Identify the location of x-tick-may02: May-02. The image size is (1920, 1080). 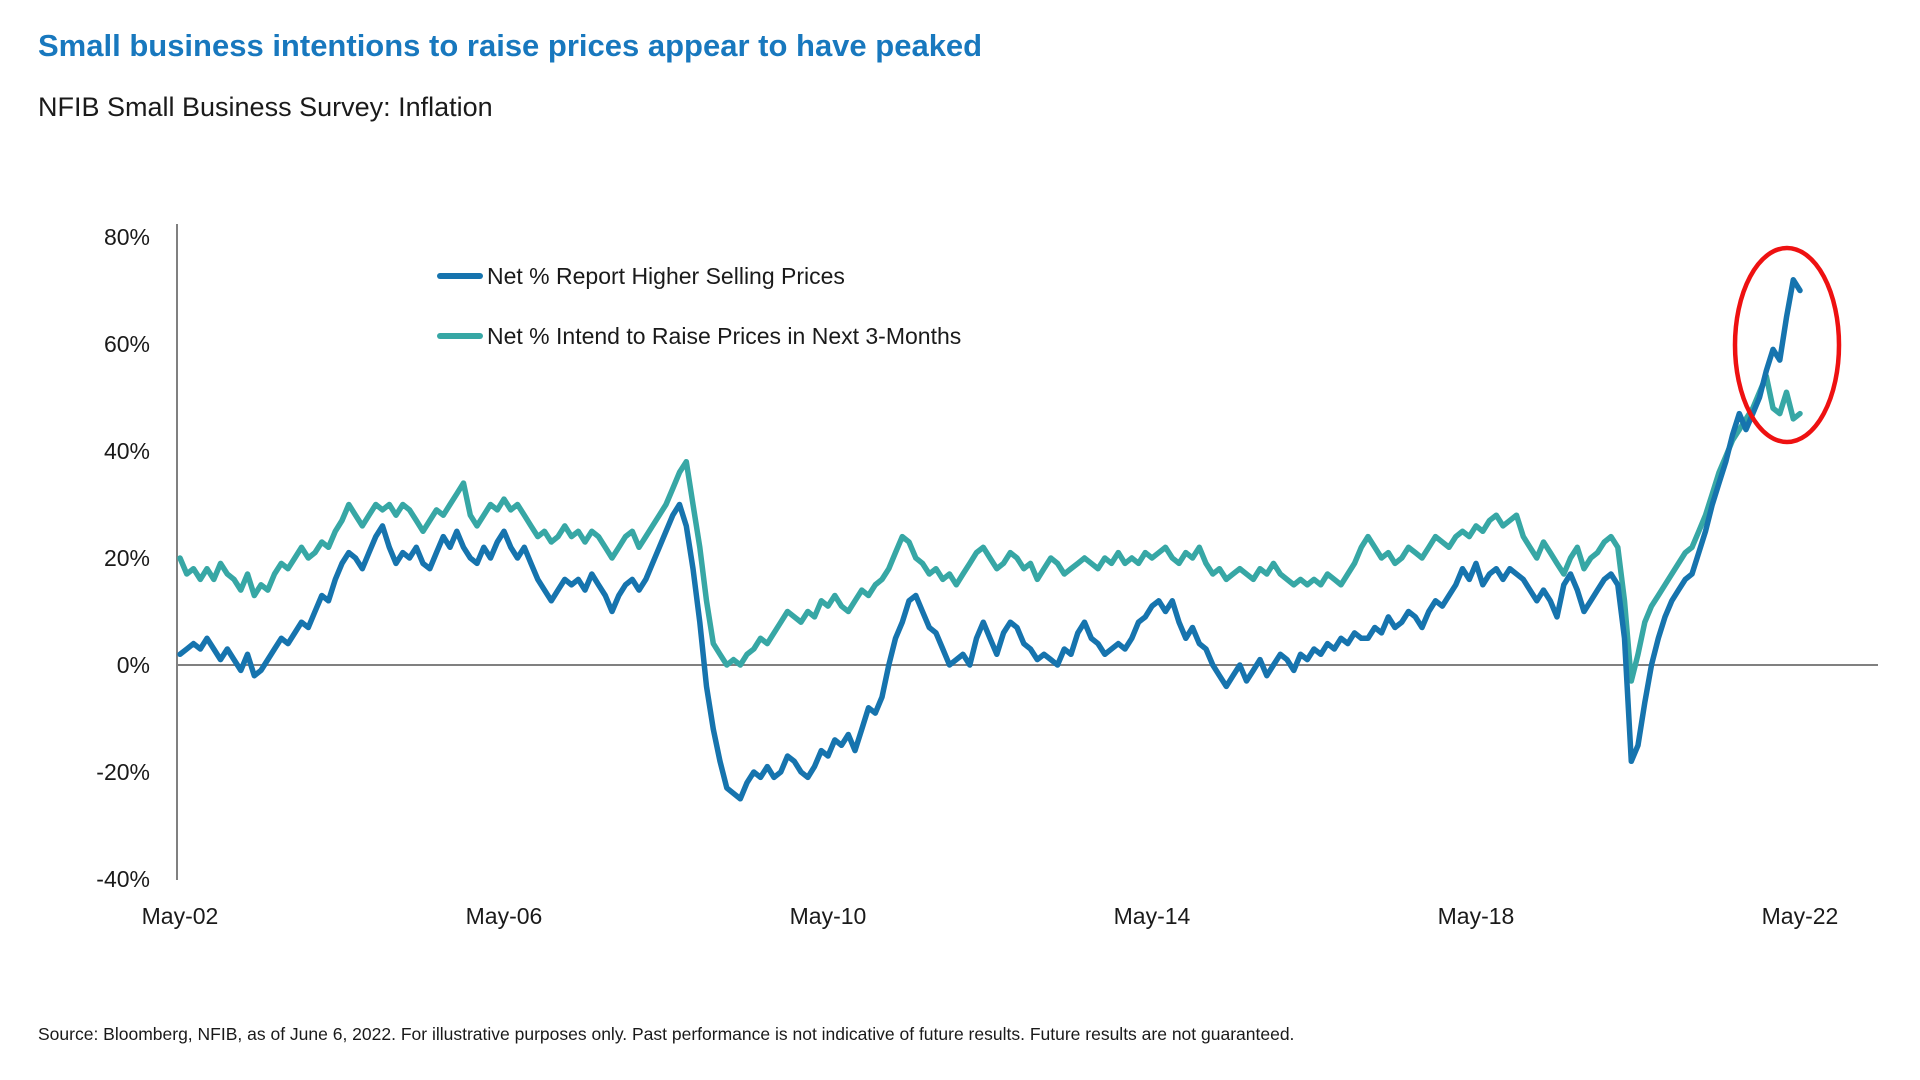
(180, 916).